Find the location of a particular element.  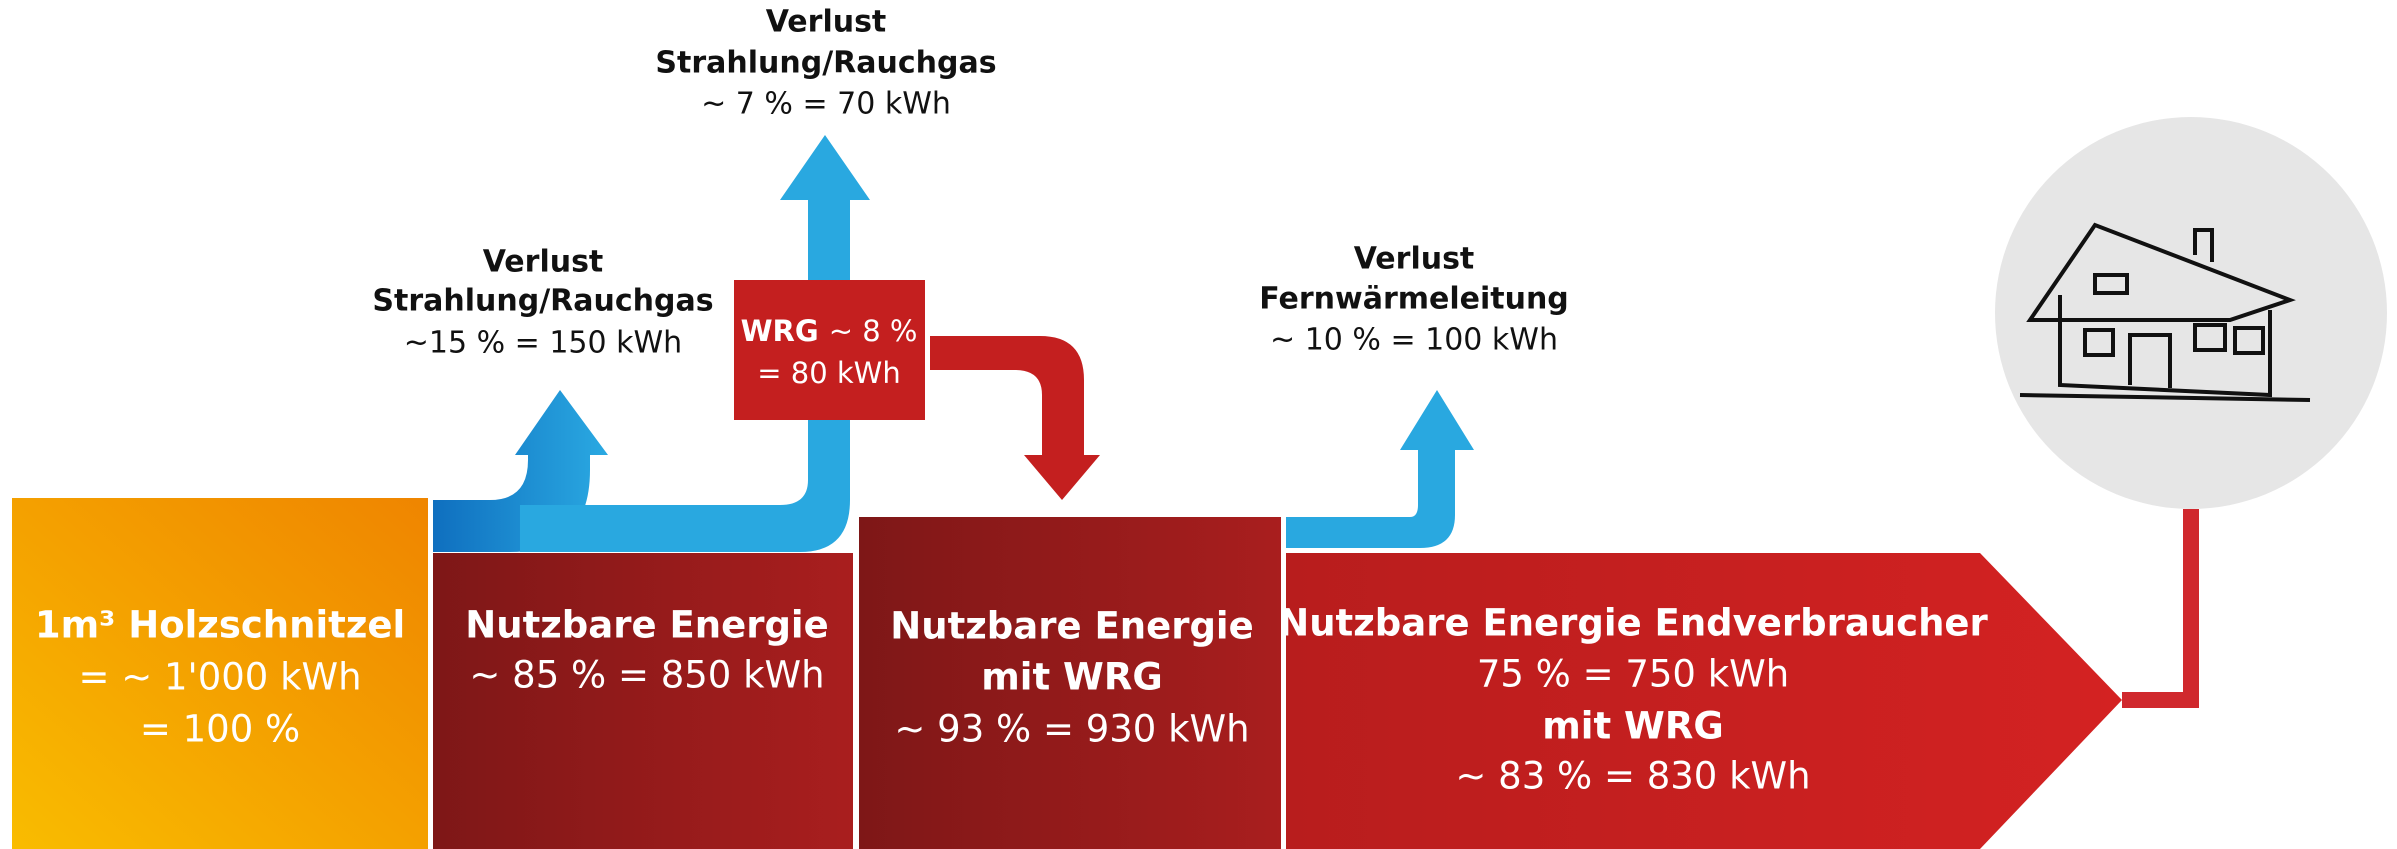

source-title: 1m³ Holzschnitzel is located at coordinates (220, 625).